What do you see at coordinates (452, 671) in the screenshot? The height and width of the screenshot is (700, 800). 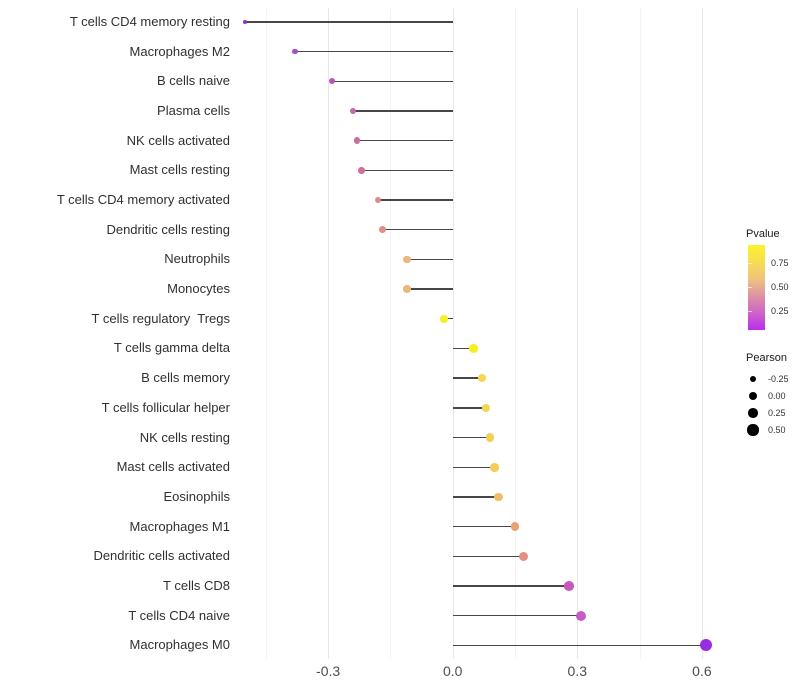 I see `x-tick-label: 0.0` at bounding box center [452, 671].